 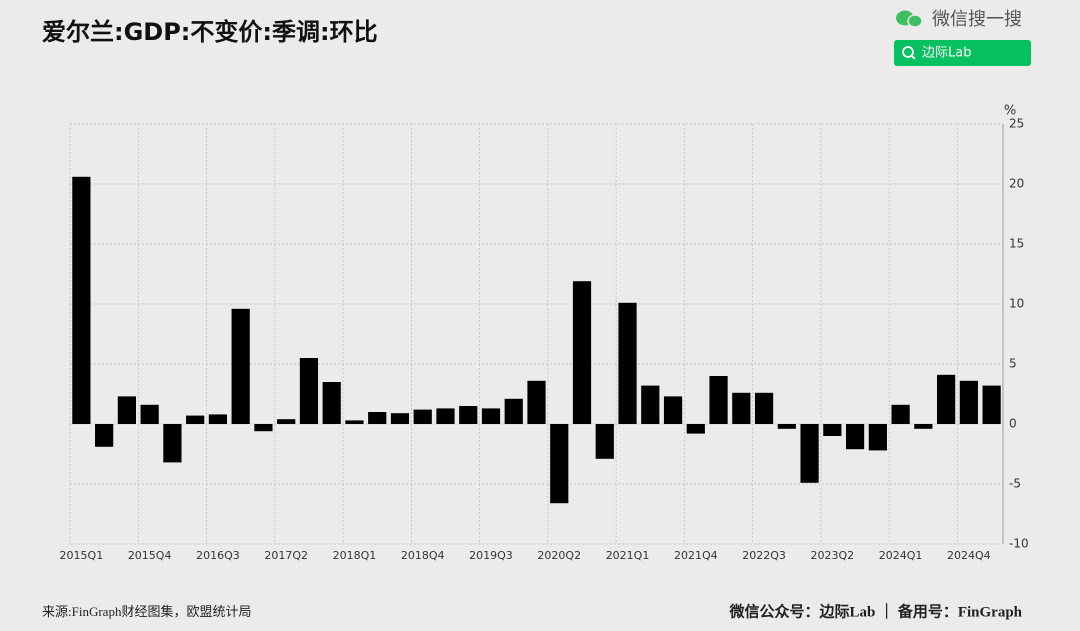 I want to click on source: 来源:FinGraph财经图集，欧盟统计局, so click(x=146, y=611).